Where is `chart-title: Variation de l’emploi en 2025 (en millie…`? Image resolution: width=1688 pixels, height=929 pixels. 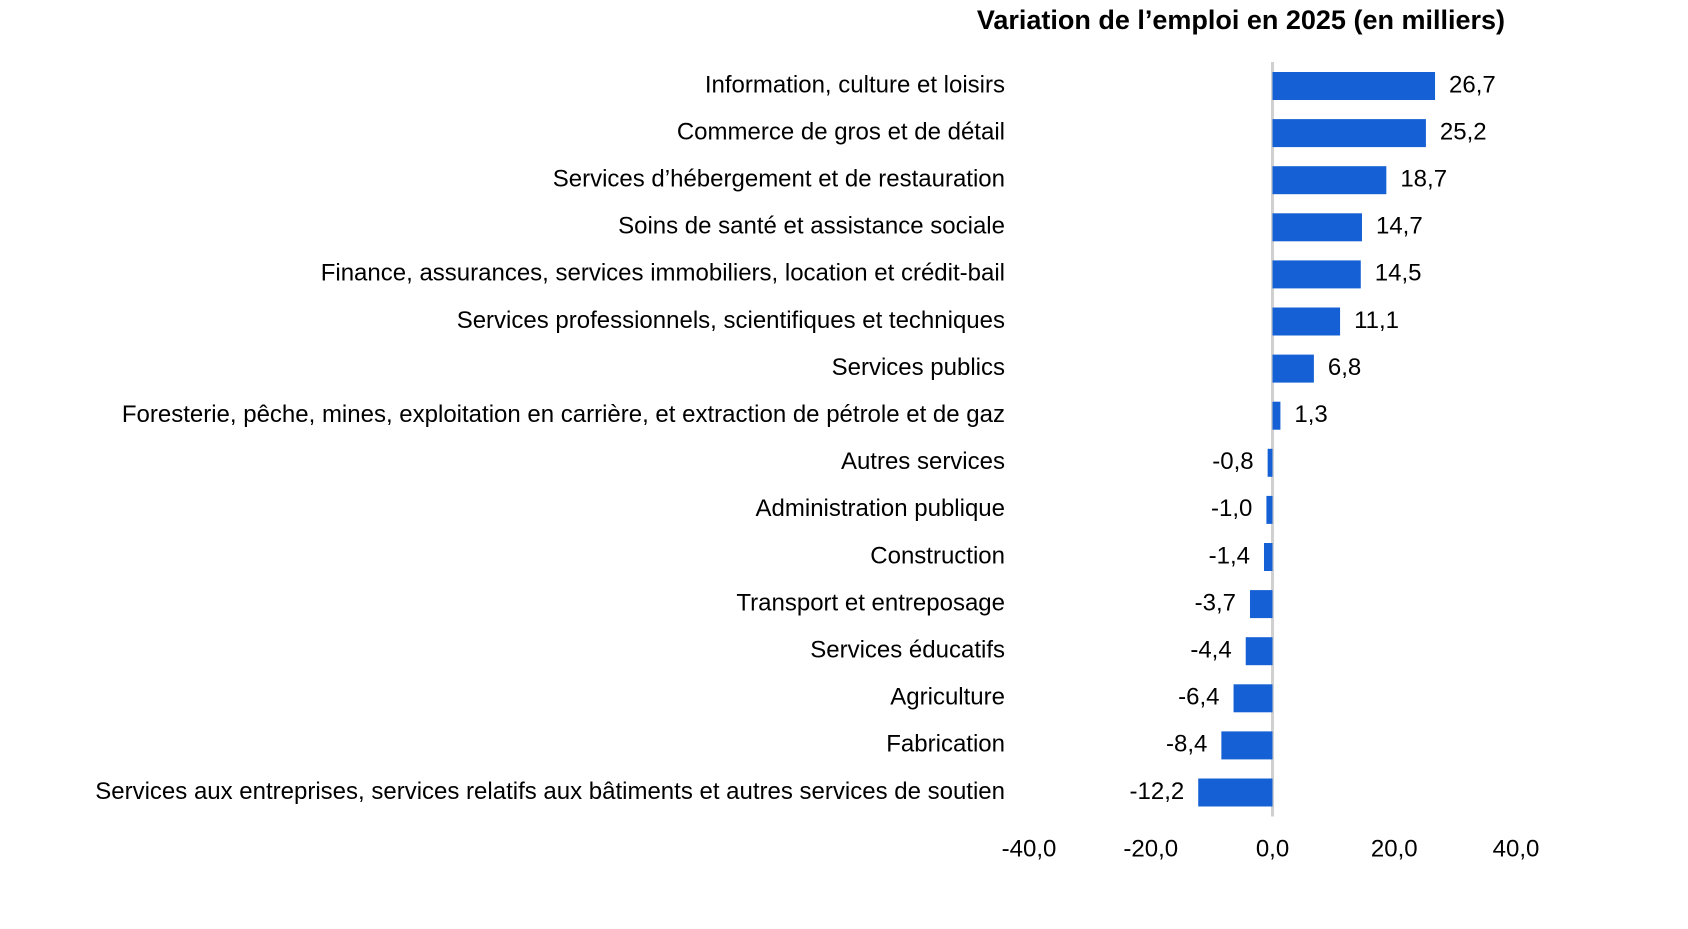
chart-title: Variation de l’emploi en 2025 (en millie… is located at coordinates (1241, 20).